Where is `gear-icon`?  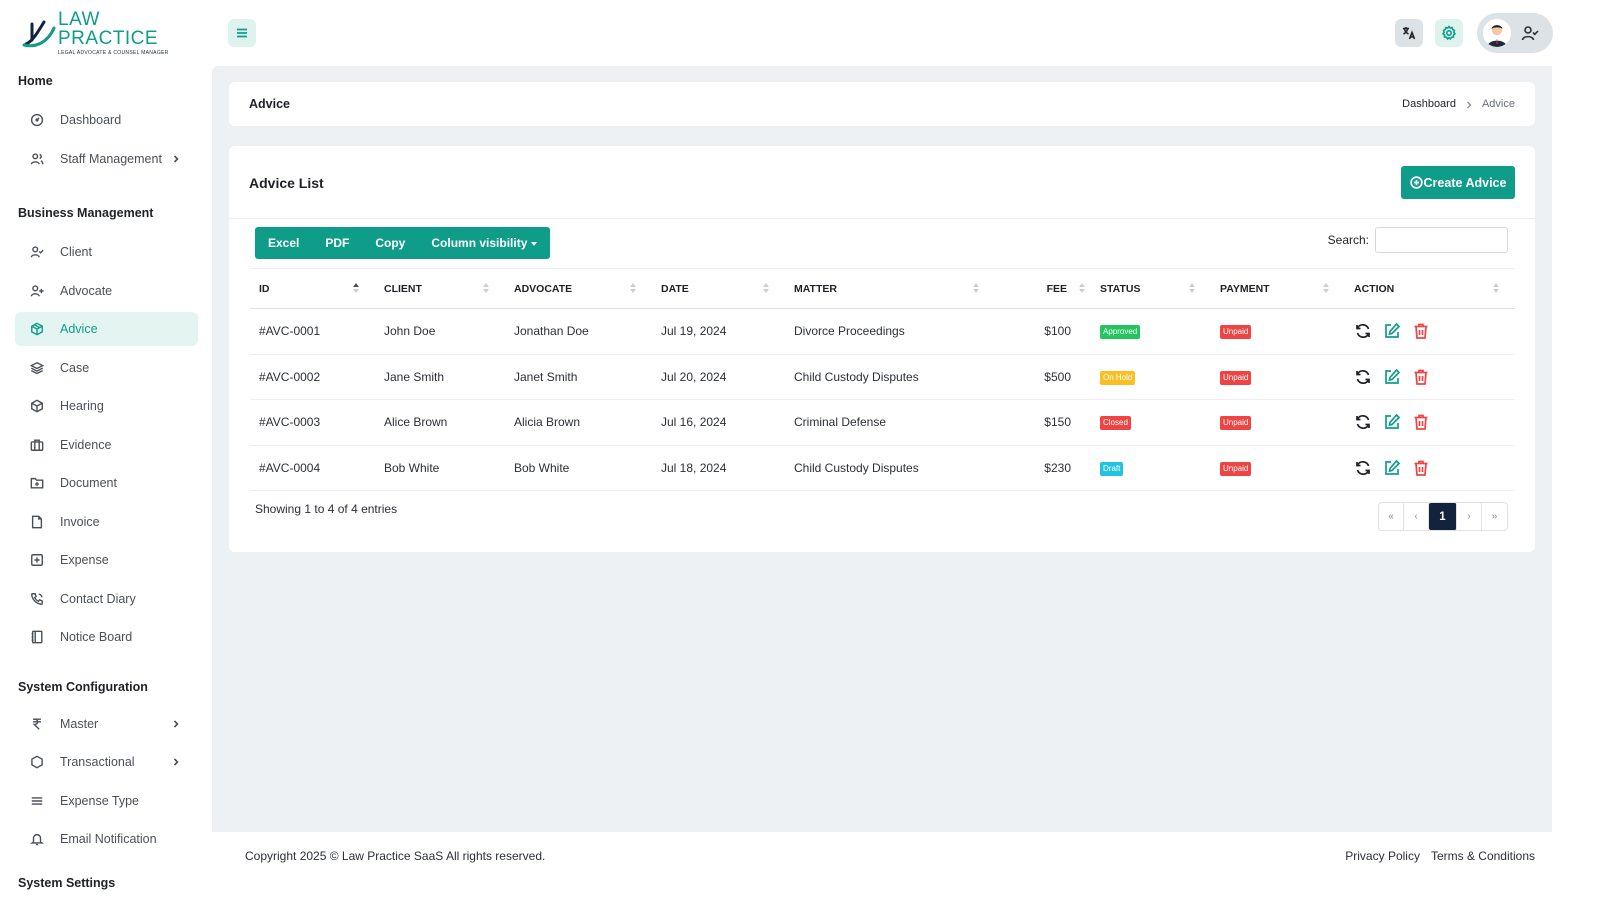 gear-icon is located at coordinates (1449, 33).